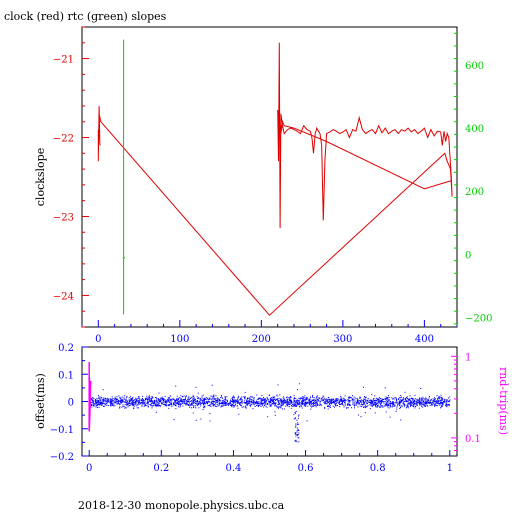 The image size is (512, 516). What do you see at coordinates (63, 60) in the screenshot?
I see `top-y-tick-label: −21` at bounding box center [63, 60].